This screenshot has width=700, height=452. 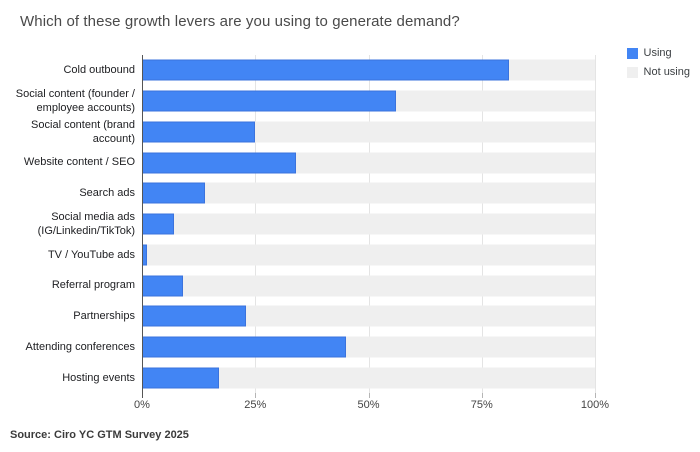 I want to click on category-label: Website content / SEO, so click(x=79, y=162).